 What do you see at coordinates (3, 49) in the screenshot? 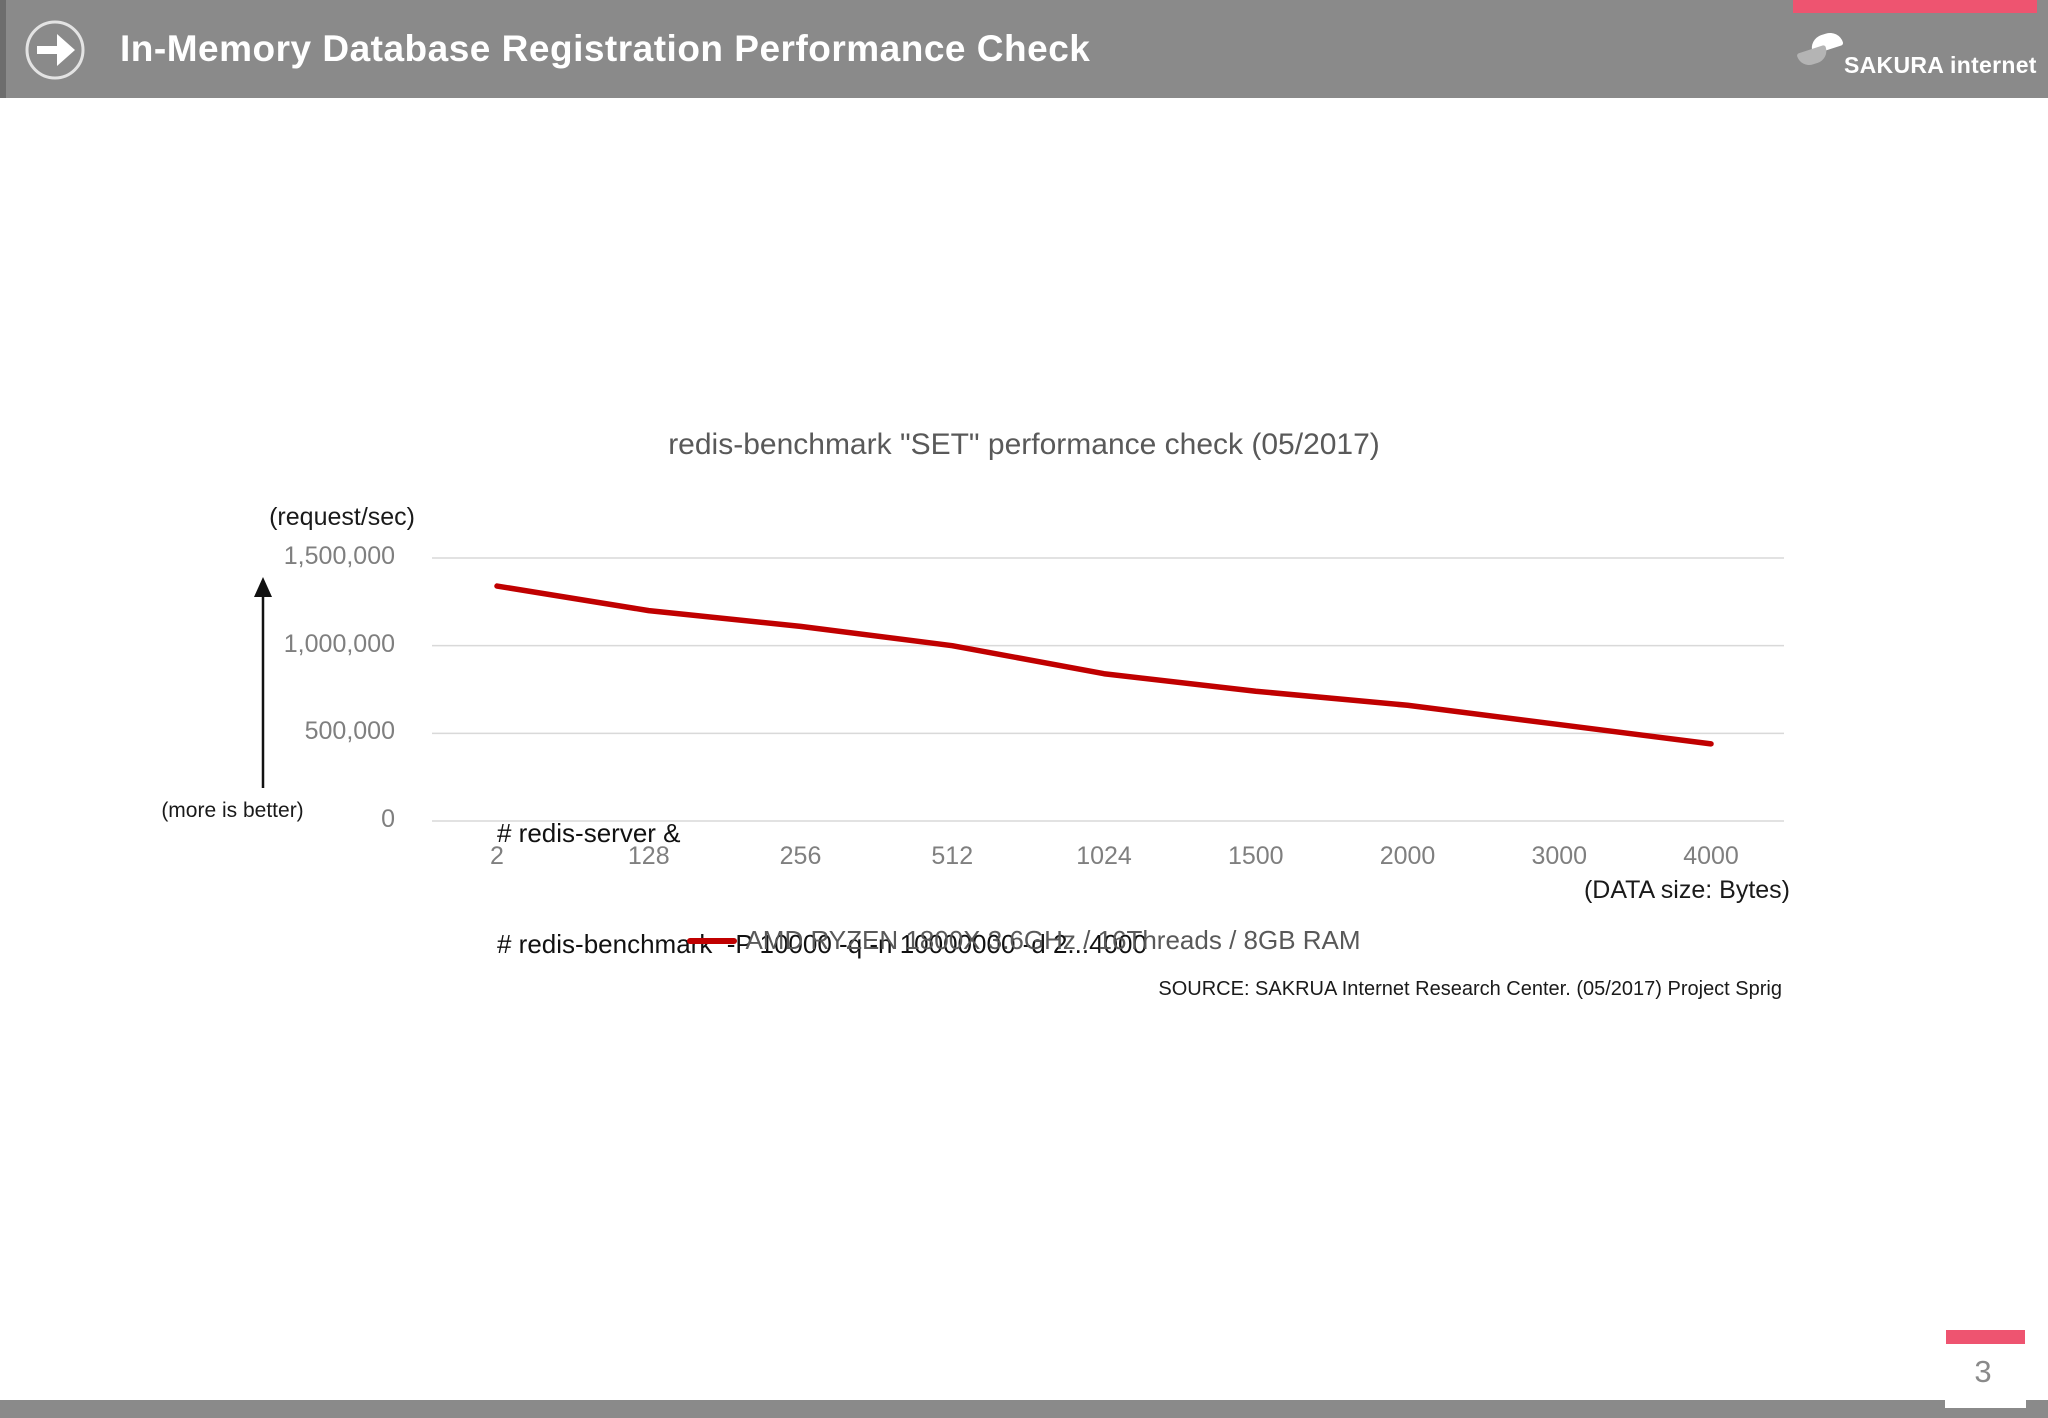
I see `header-left-edge` at bounding box center [3, 49].